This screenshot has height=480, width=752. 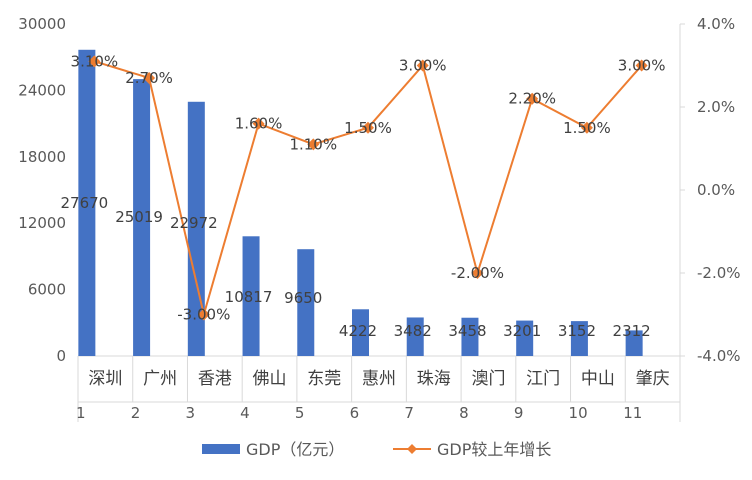 I want to click on x-index-label: 6, so click(x=355, y=413).